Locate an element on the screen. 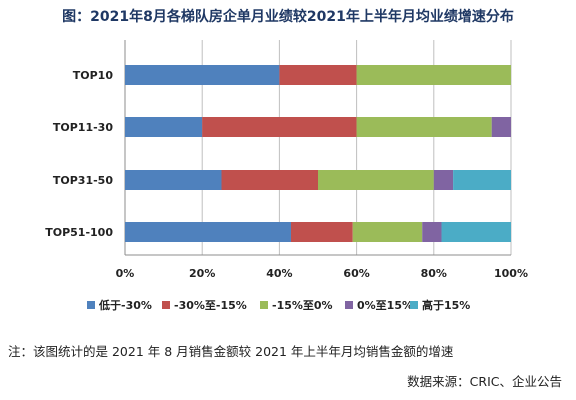 This screenshot has width=576, height=400. category-label: TOP51-100 is located at coordinates (79, 232).